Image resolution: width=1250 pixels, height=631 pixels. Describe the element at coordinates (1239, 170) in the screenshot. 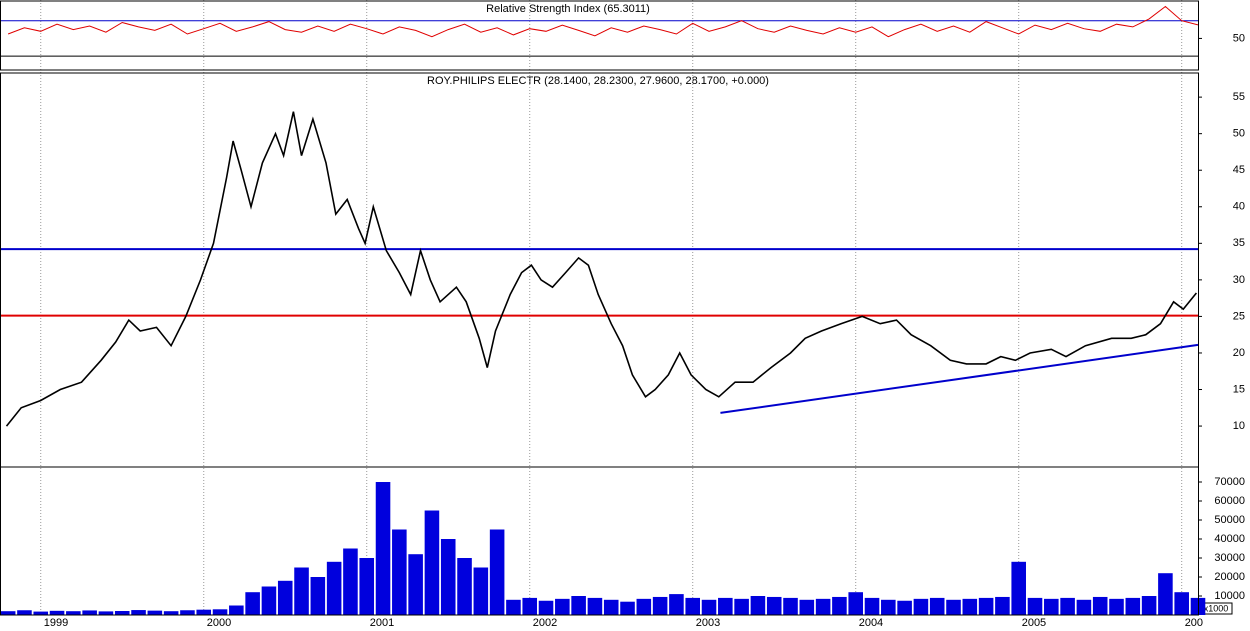

I see `y-tick-label: 45` at that location.